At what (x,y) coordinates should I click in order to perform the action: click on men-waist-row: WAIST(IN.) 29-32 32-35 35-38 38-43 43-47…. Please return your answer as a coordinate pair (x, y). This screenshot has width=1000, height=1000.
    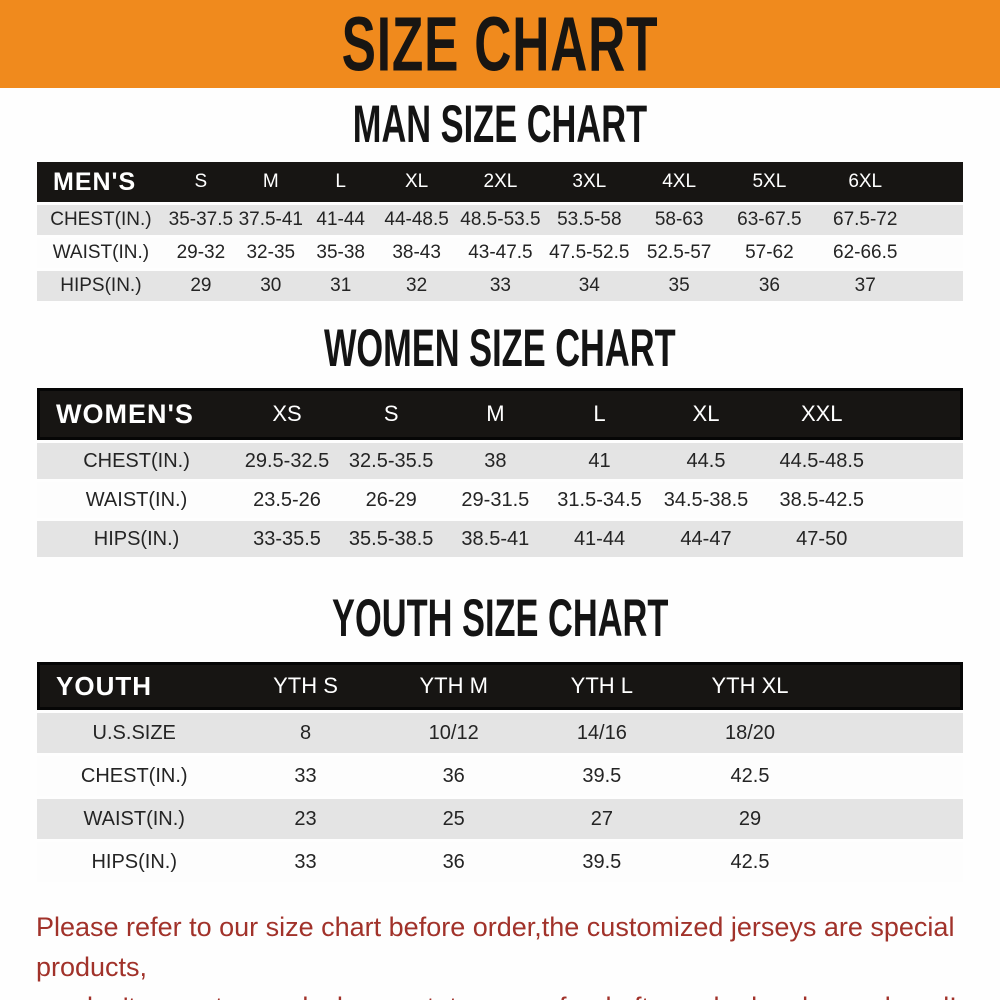
    Looking at the image, I should click on (500, 253).